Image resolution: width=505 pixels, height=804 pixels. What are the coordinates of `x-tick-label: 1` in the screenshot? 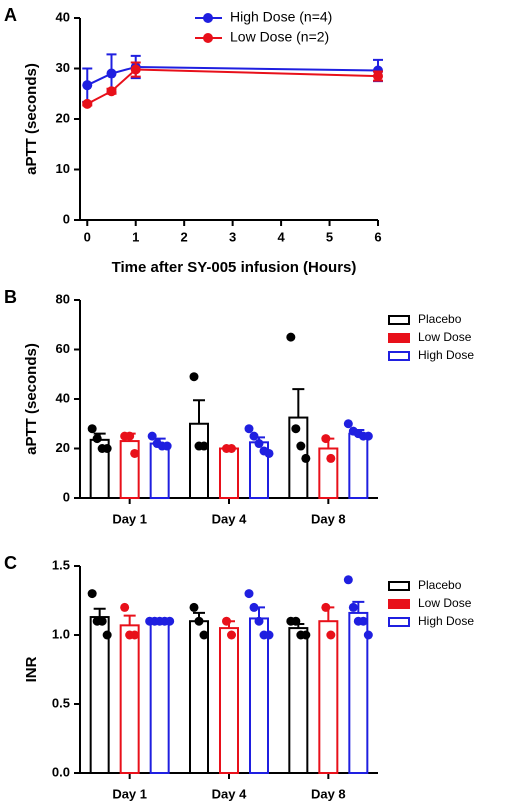 It's located at (135, 236).